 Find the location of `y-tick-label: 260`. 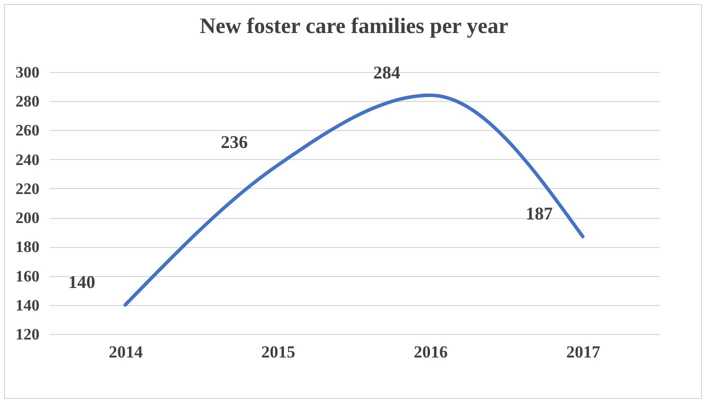

y-tick-label: 260 is located at coordinates (28, 131).